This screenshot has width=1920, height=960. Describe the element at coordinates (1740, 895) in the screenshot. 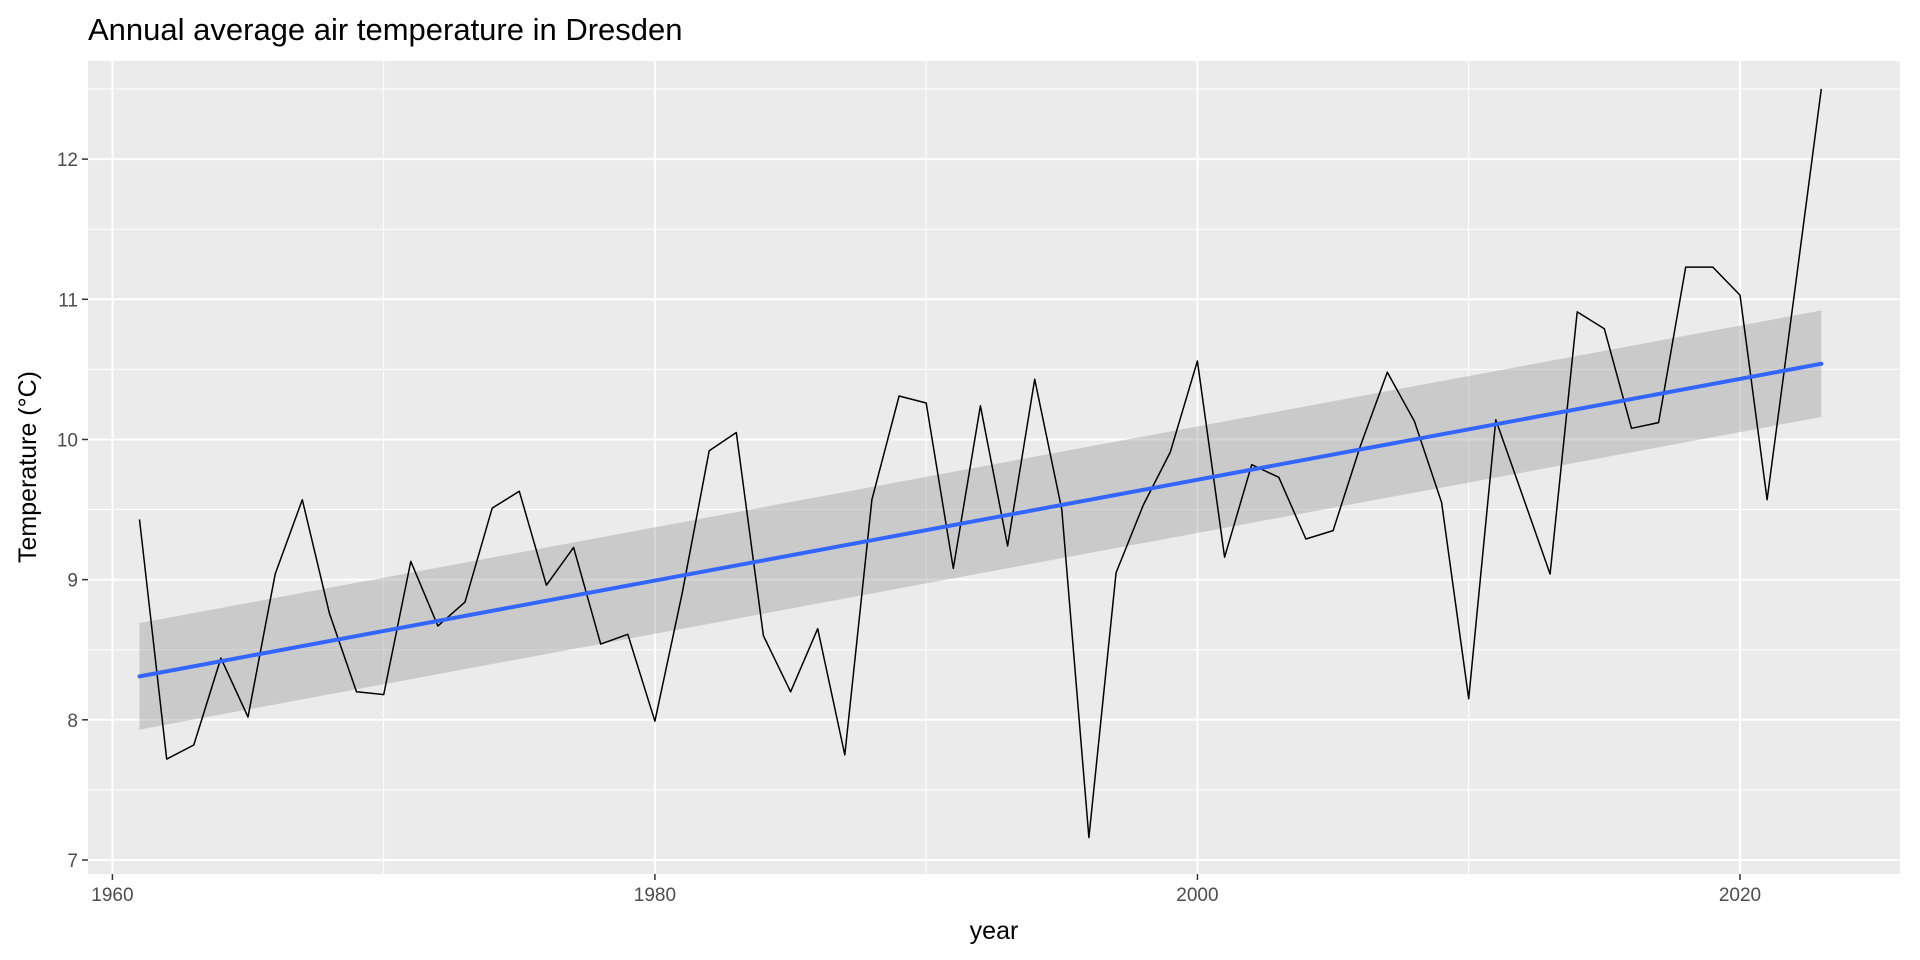

I see `x-tick-label: 2020` at that location.